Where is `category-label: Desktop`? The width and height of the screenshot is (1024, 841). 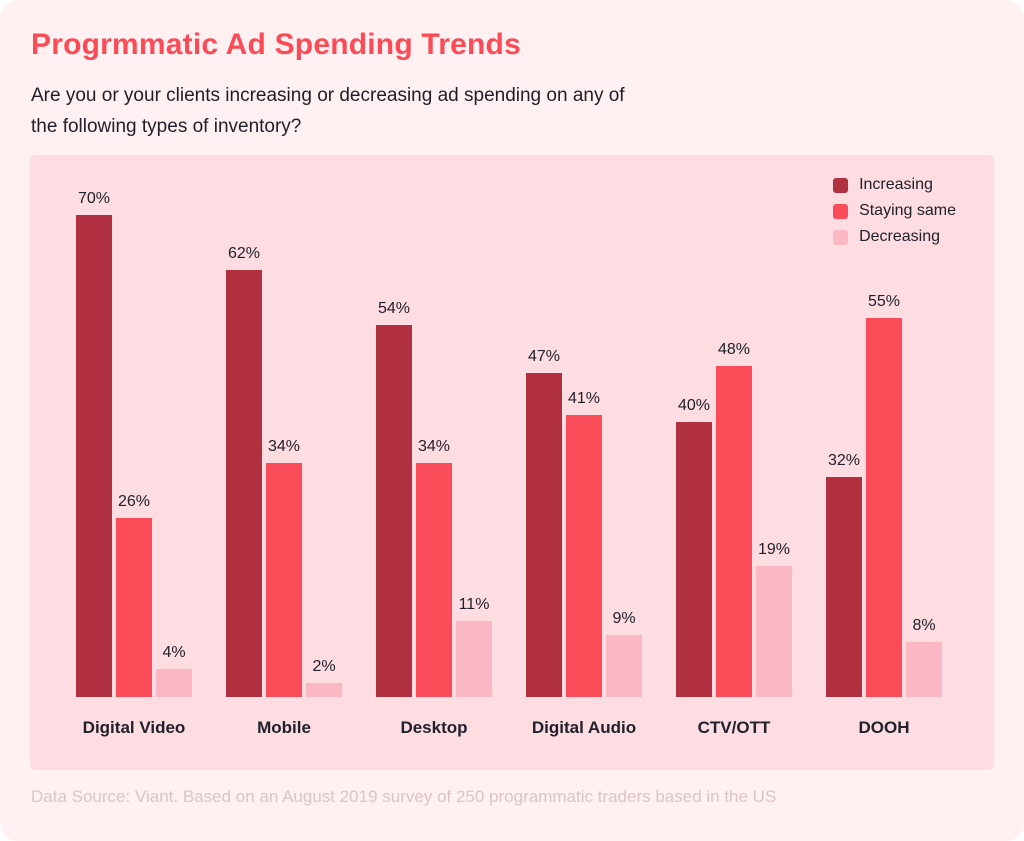
category-label: Desktop is located at coordinates (434, 727).